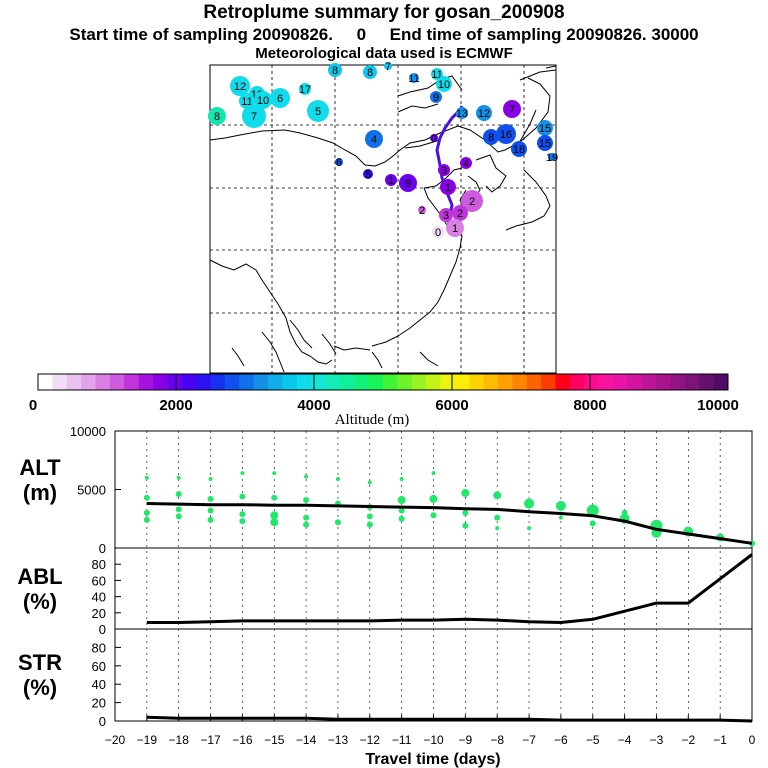 The width and height of the screenshot is (768, 768). Describe the element at coordinates (175, 405) in the screenshot. I see `colorbar-tick-label: 2000` at that location.